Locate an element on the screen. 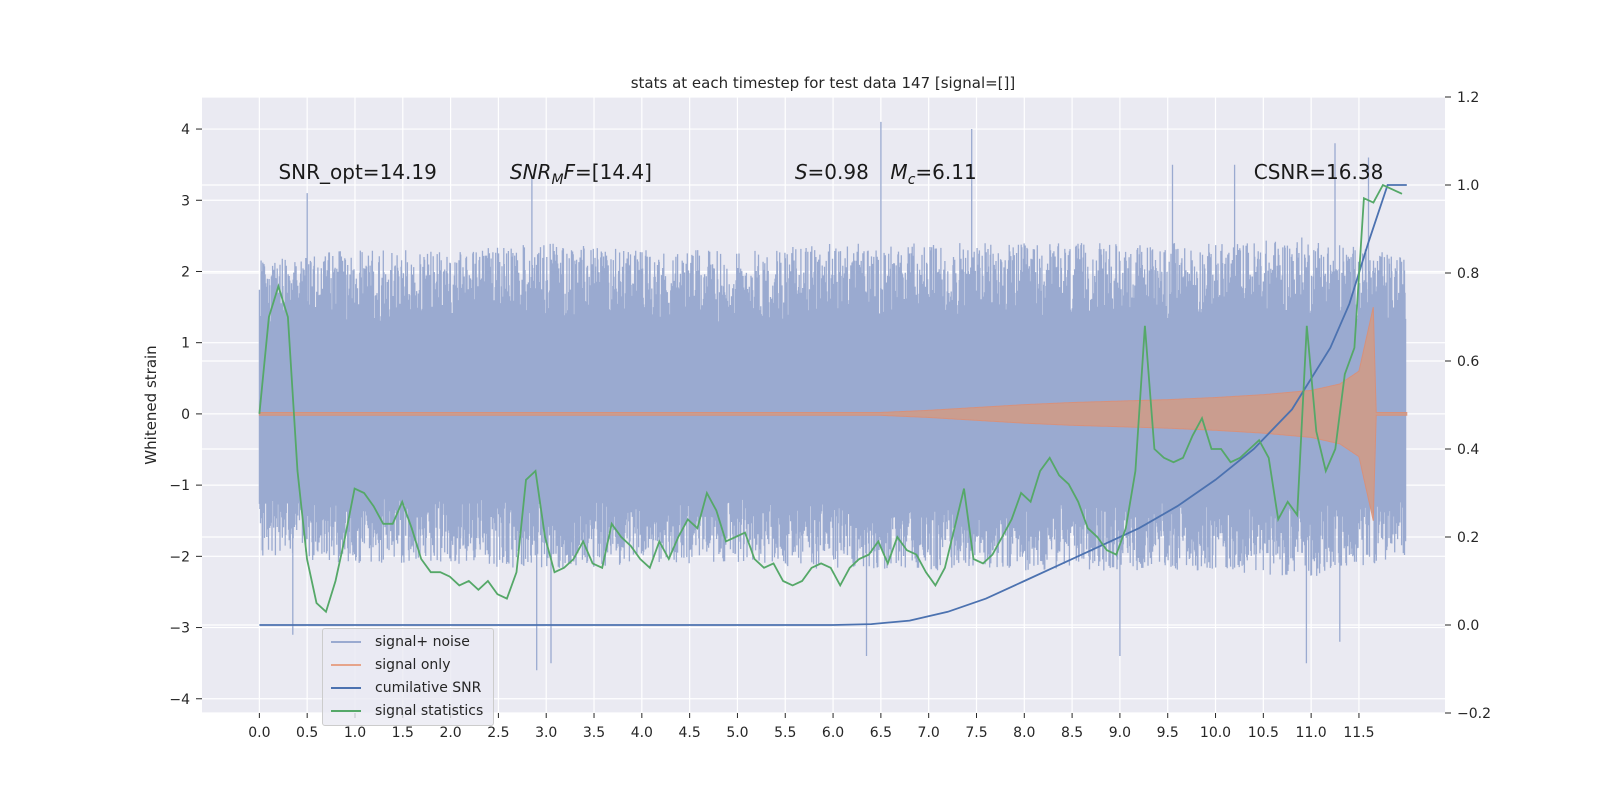 This screenshot has height=800, width=1600. x-tick-label: 11.5 is located at coordinates (1358, 733).